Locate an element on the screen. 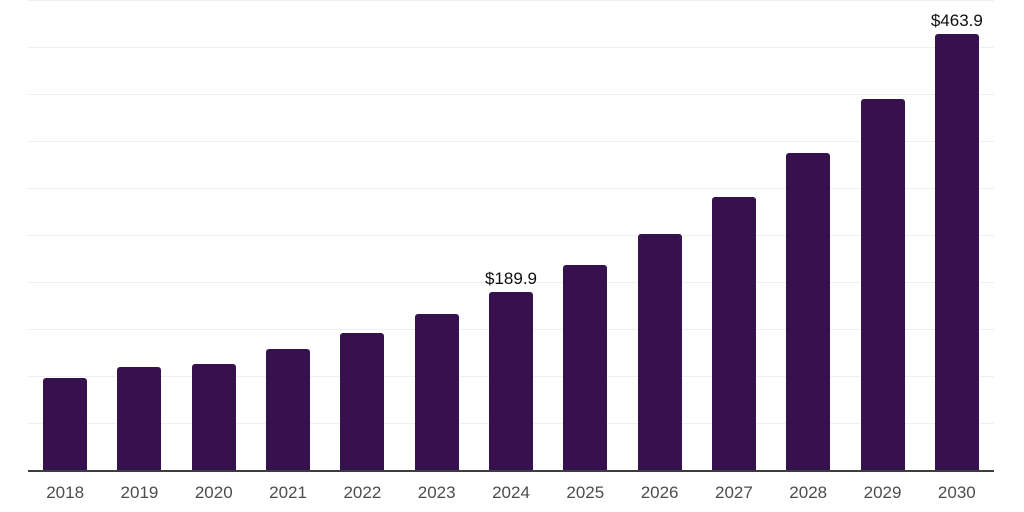  bar-2021 is located at coordinates (288, 409).